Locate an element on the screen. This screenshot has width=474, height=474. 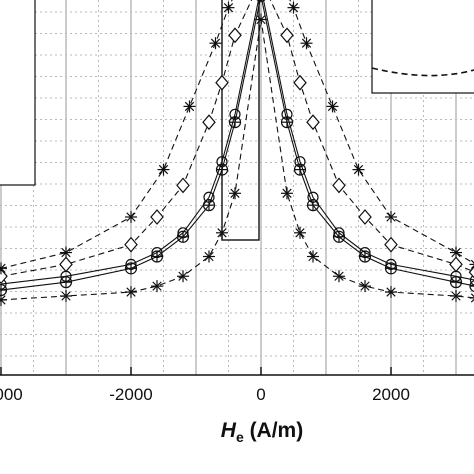
x-axis-label: He (A/m) is located at coordinates (262, 432).